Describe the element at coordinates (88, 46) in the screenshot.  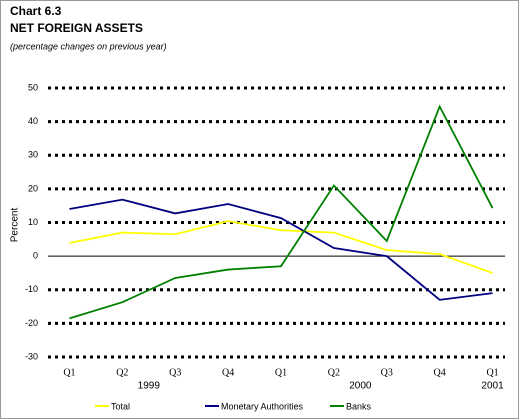
I see `chart-note: (percentage changes on previous year)` at that location.